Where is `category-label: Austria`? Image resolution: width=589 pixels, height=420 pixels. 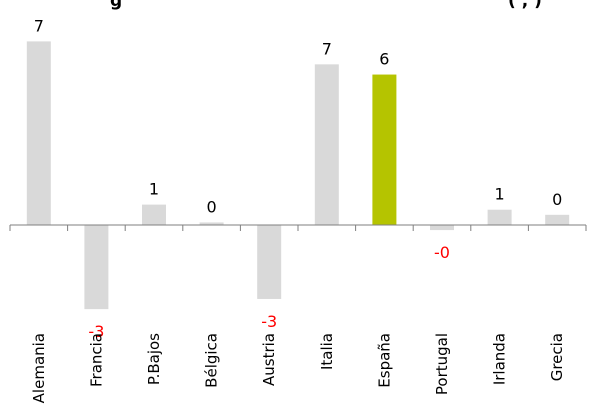
category-label: Austria is located at coordinates (269, 359).